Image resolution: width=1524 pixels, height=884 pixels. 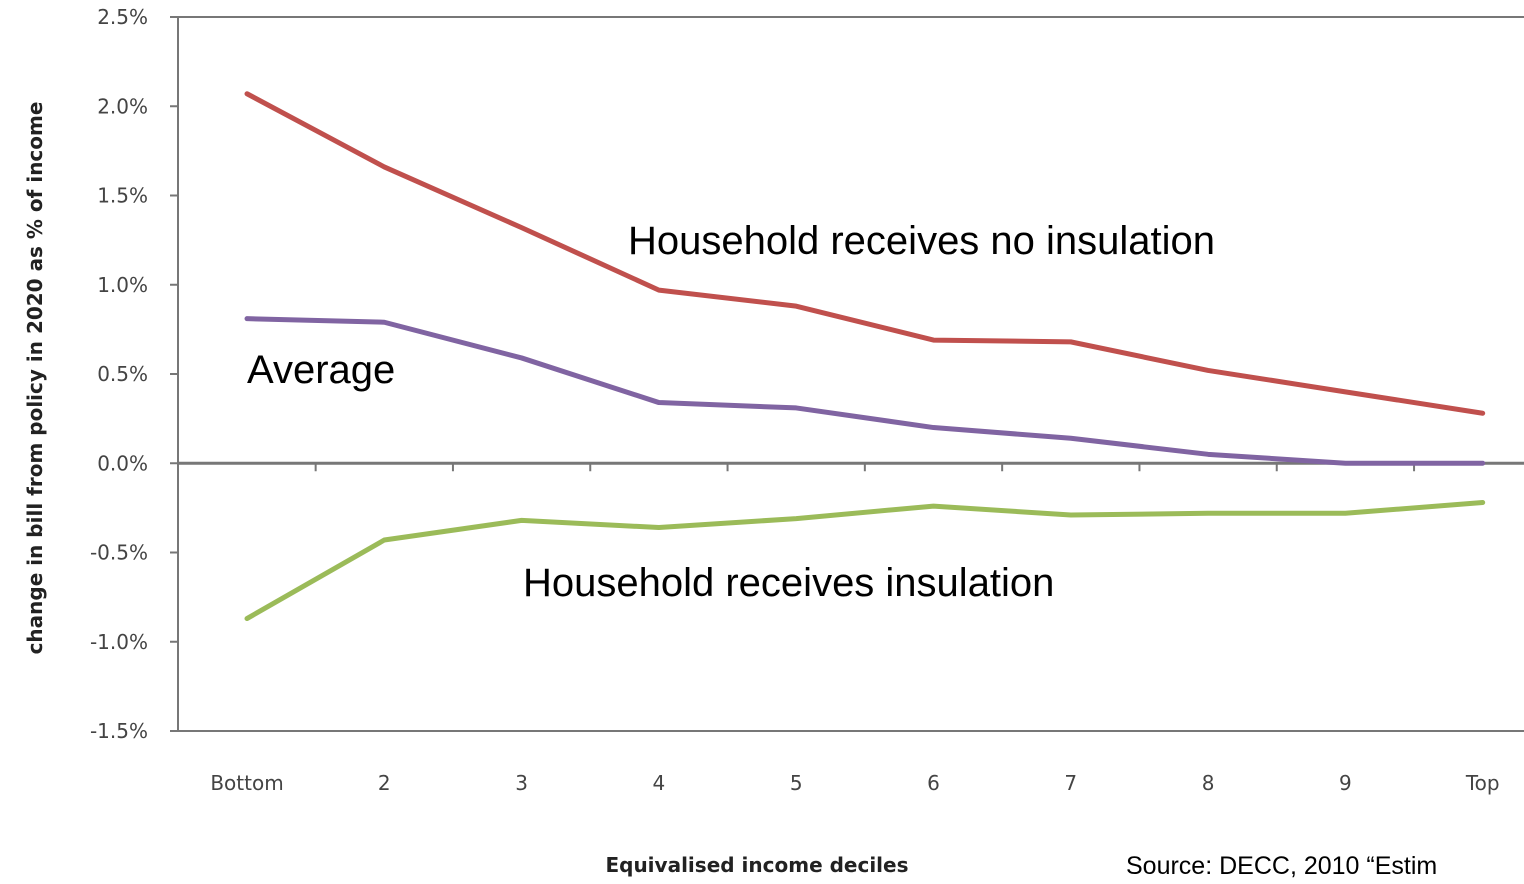 What do you see at coordinates (122, 17) in the screenshot?
I see `y-tick-label: 2.5%` at bounding box center [122, 17].